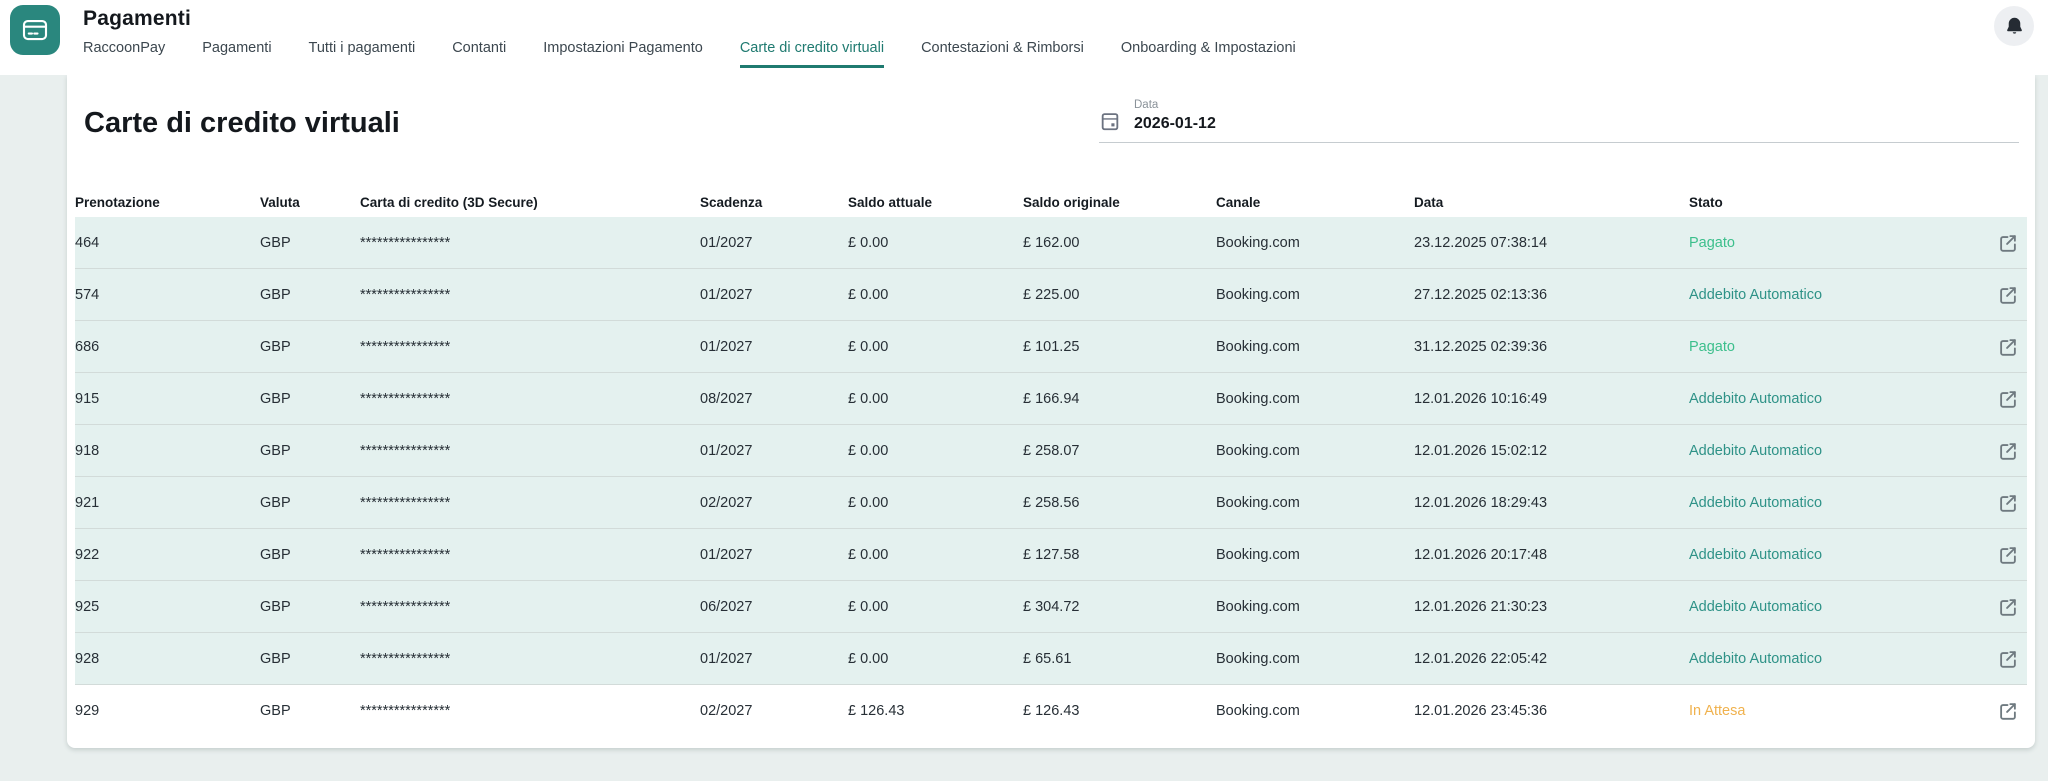 The width and height of the screenshot is (2048, 781). I want to click on column-header-prenotazione: Prenotazione, so click(117, 202).